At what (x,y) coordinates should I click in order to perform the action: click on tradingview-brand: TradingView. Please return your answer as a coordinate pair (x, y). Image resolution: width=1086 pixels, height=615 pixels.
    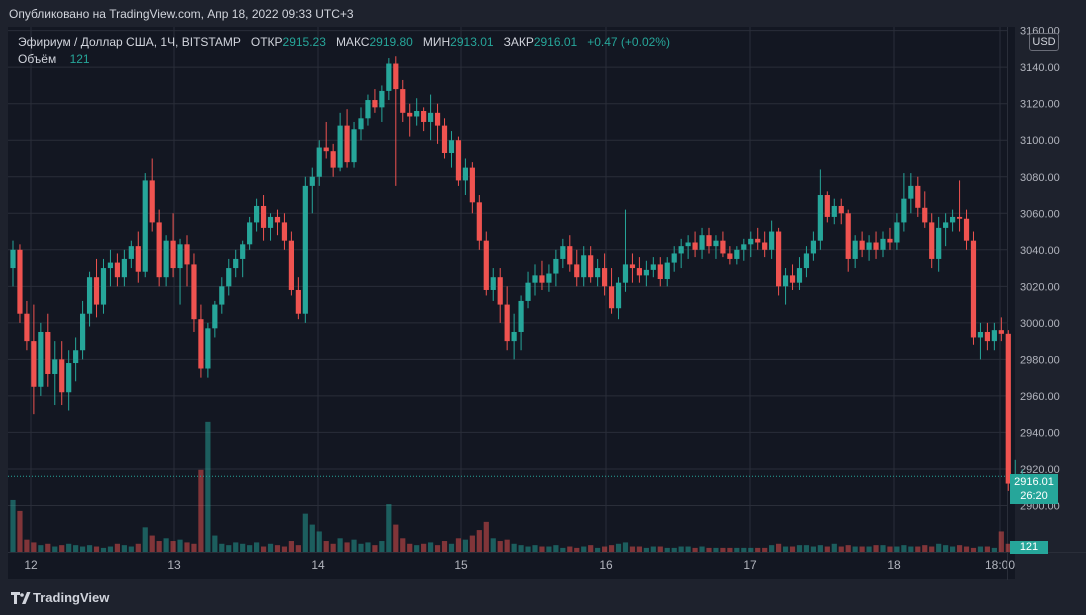
    Looking at the image, I should click on (71, 597).